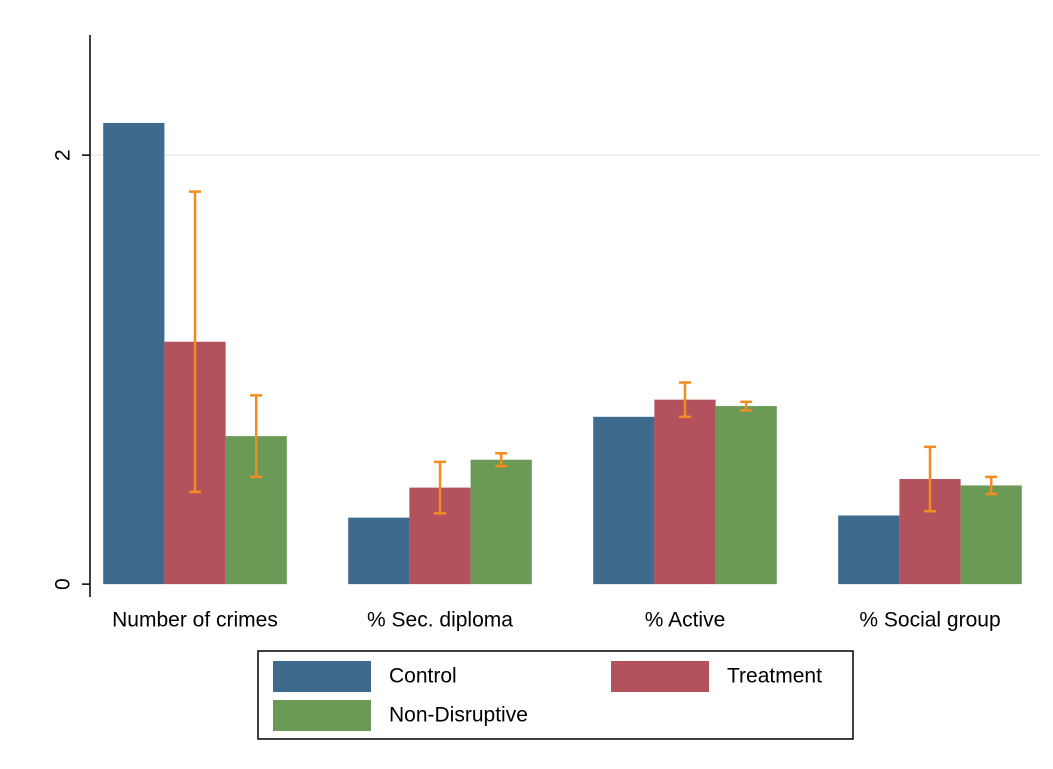 The height and width of the screenshot is (769, 1053). I want to click on x-tick-label: % Sec. diploma, so click(440, 620).